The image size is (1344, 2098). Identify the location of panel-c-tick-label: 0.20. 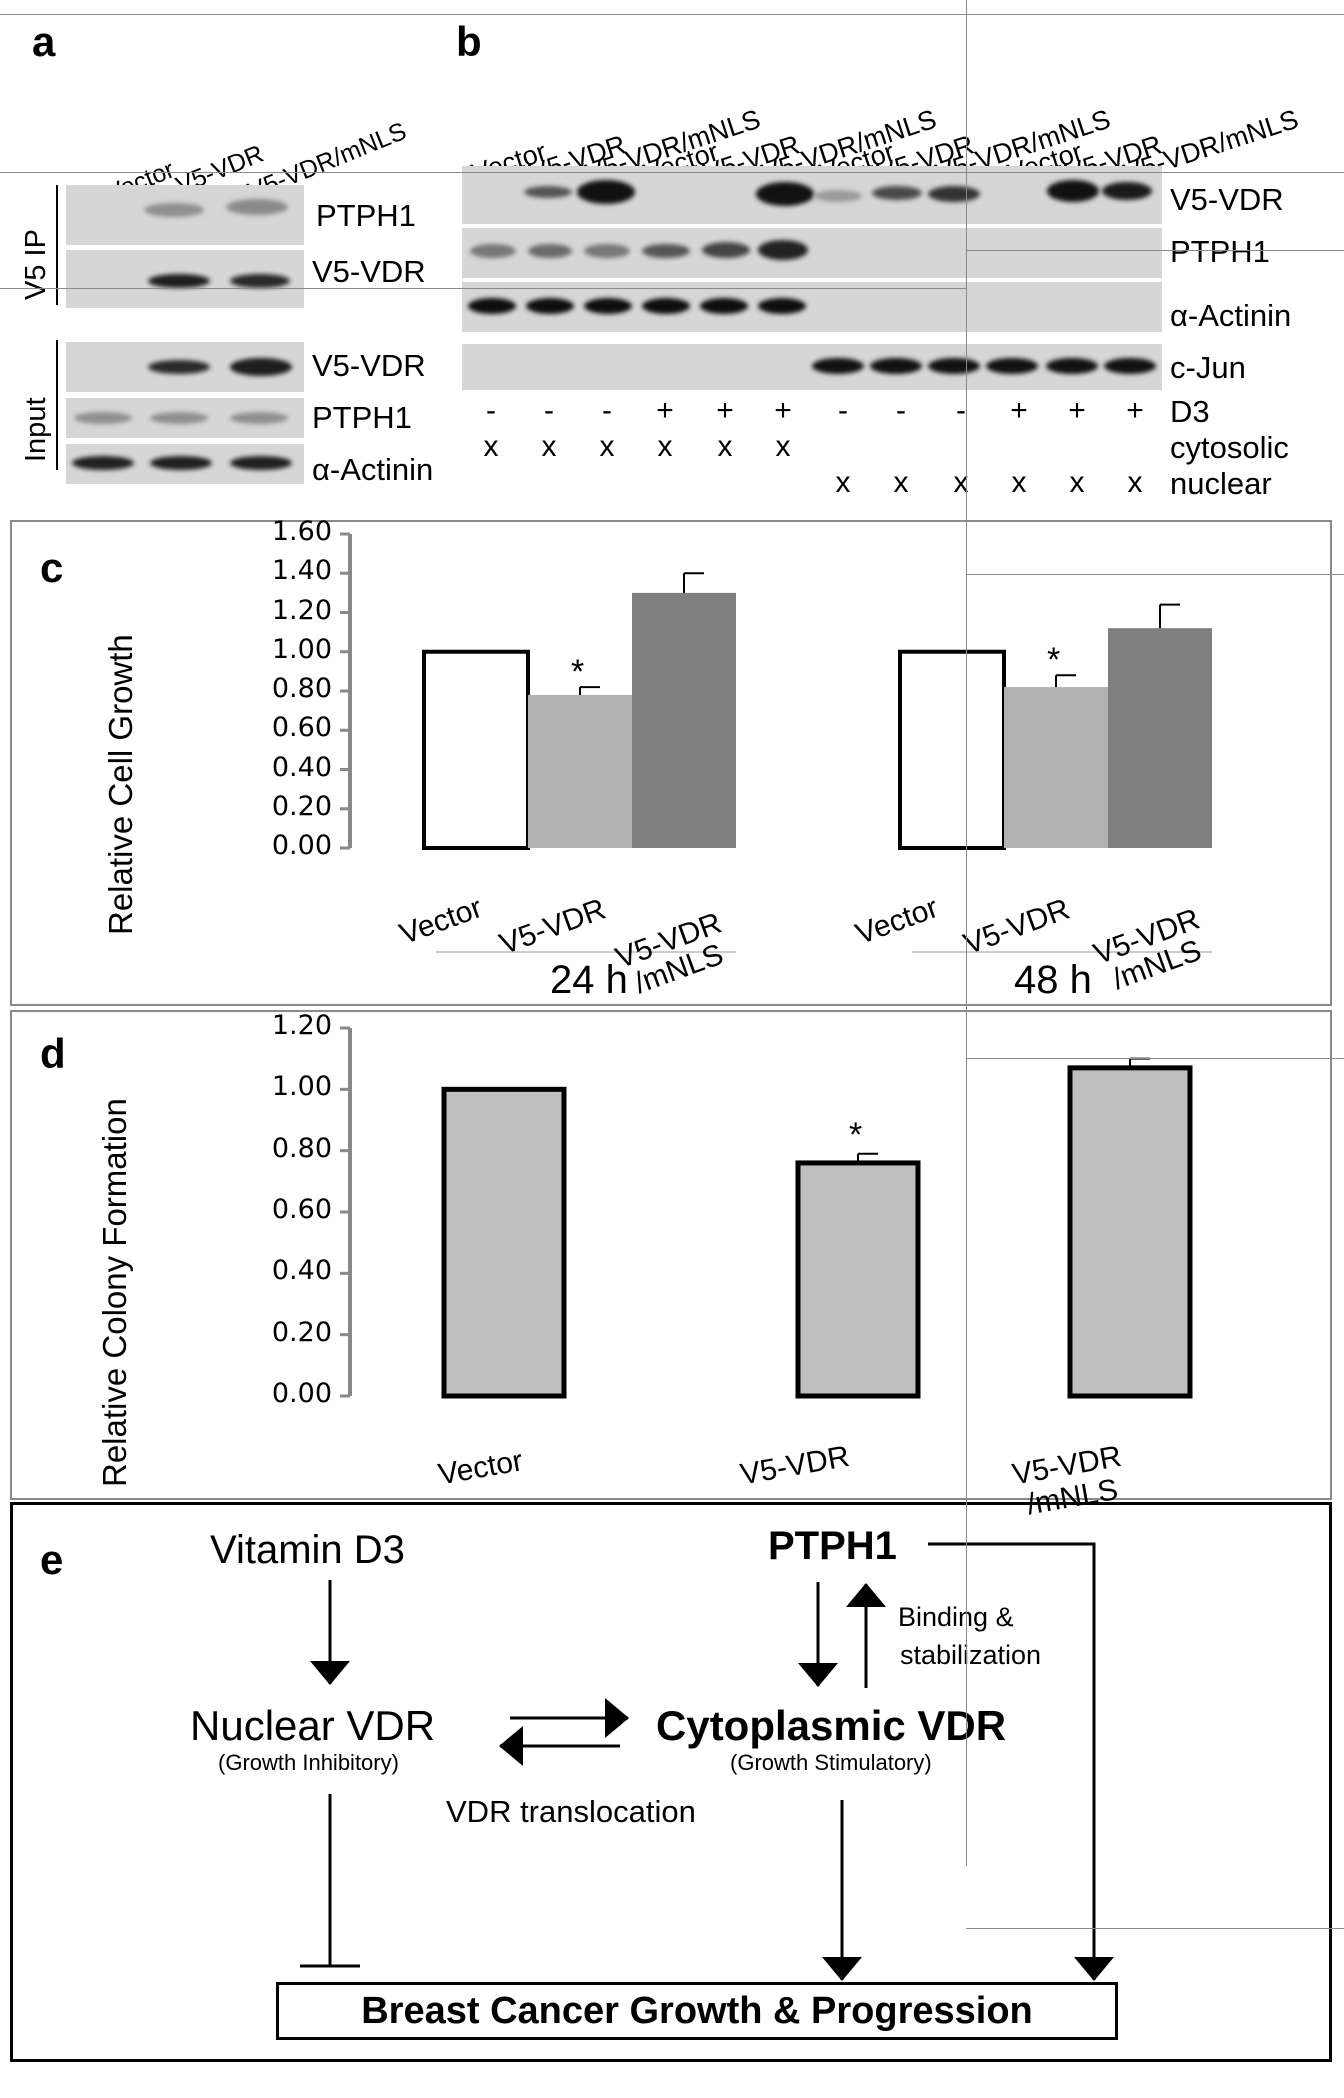
(301, 806).